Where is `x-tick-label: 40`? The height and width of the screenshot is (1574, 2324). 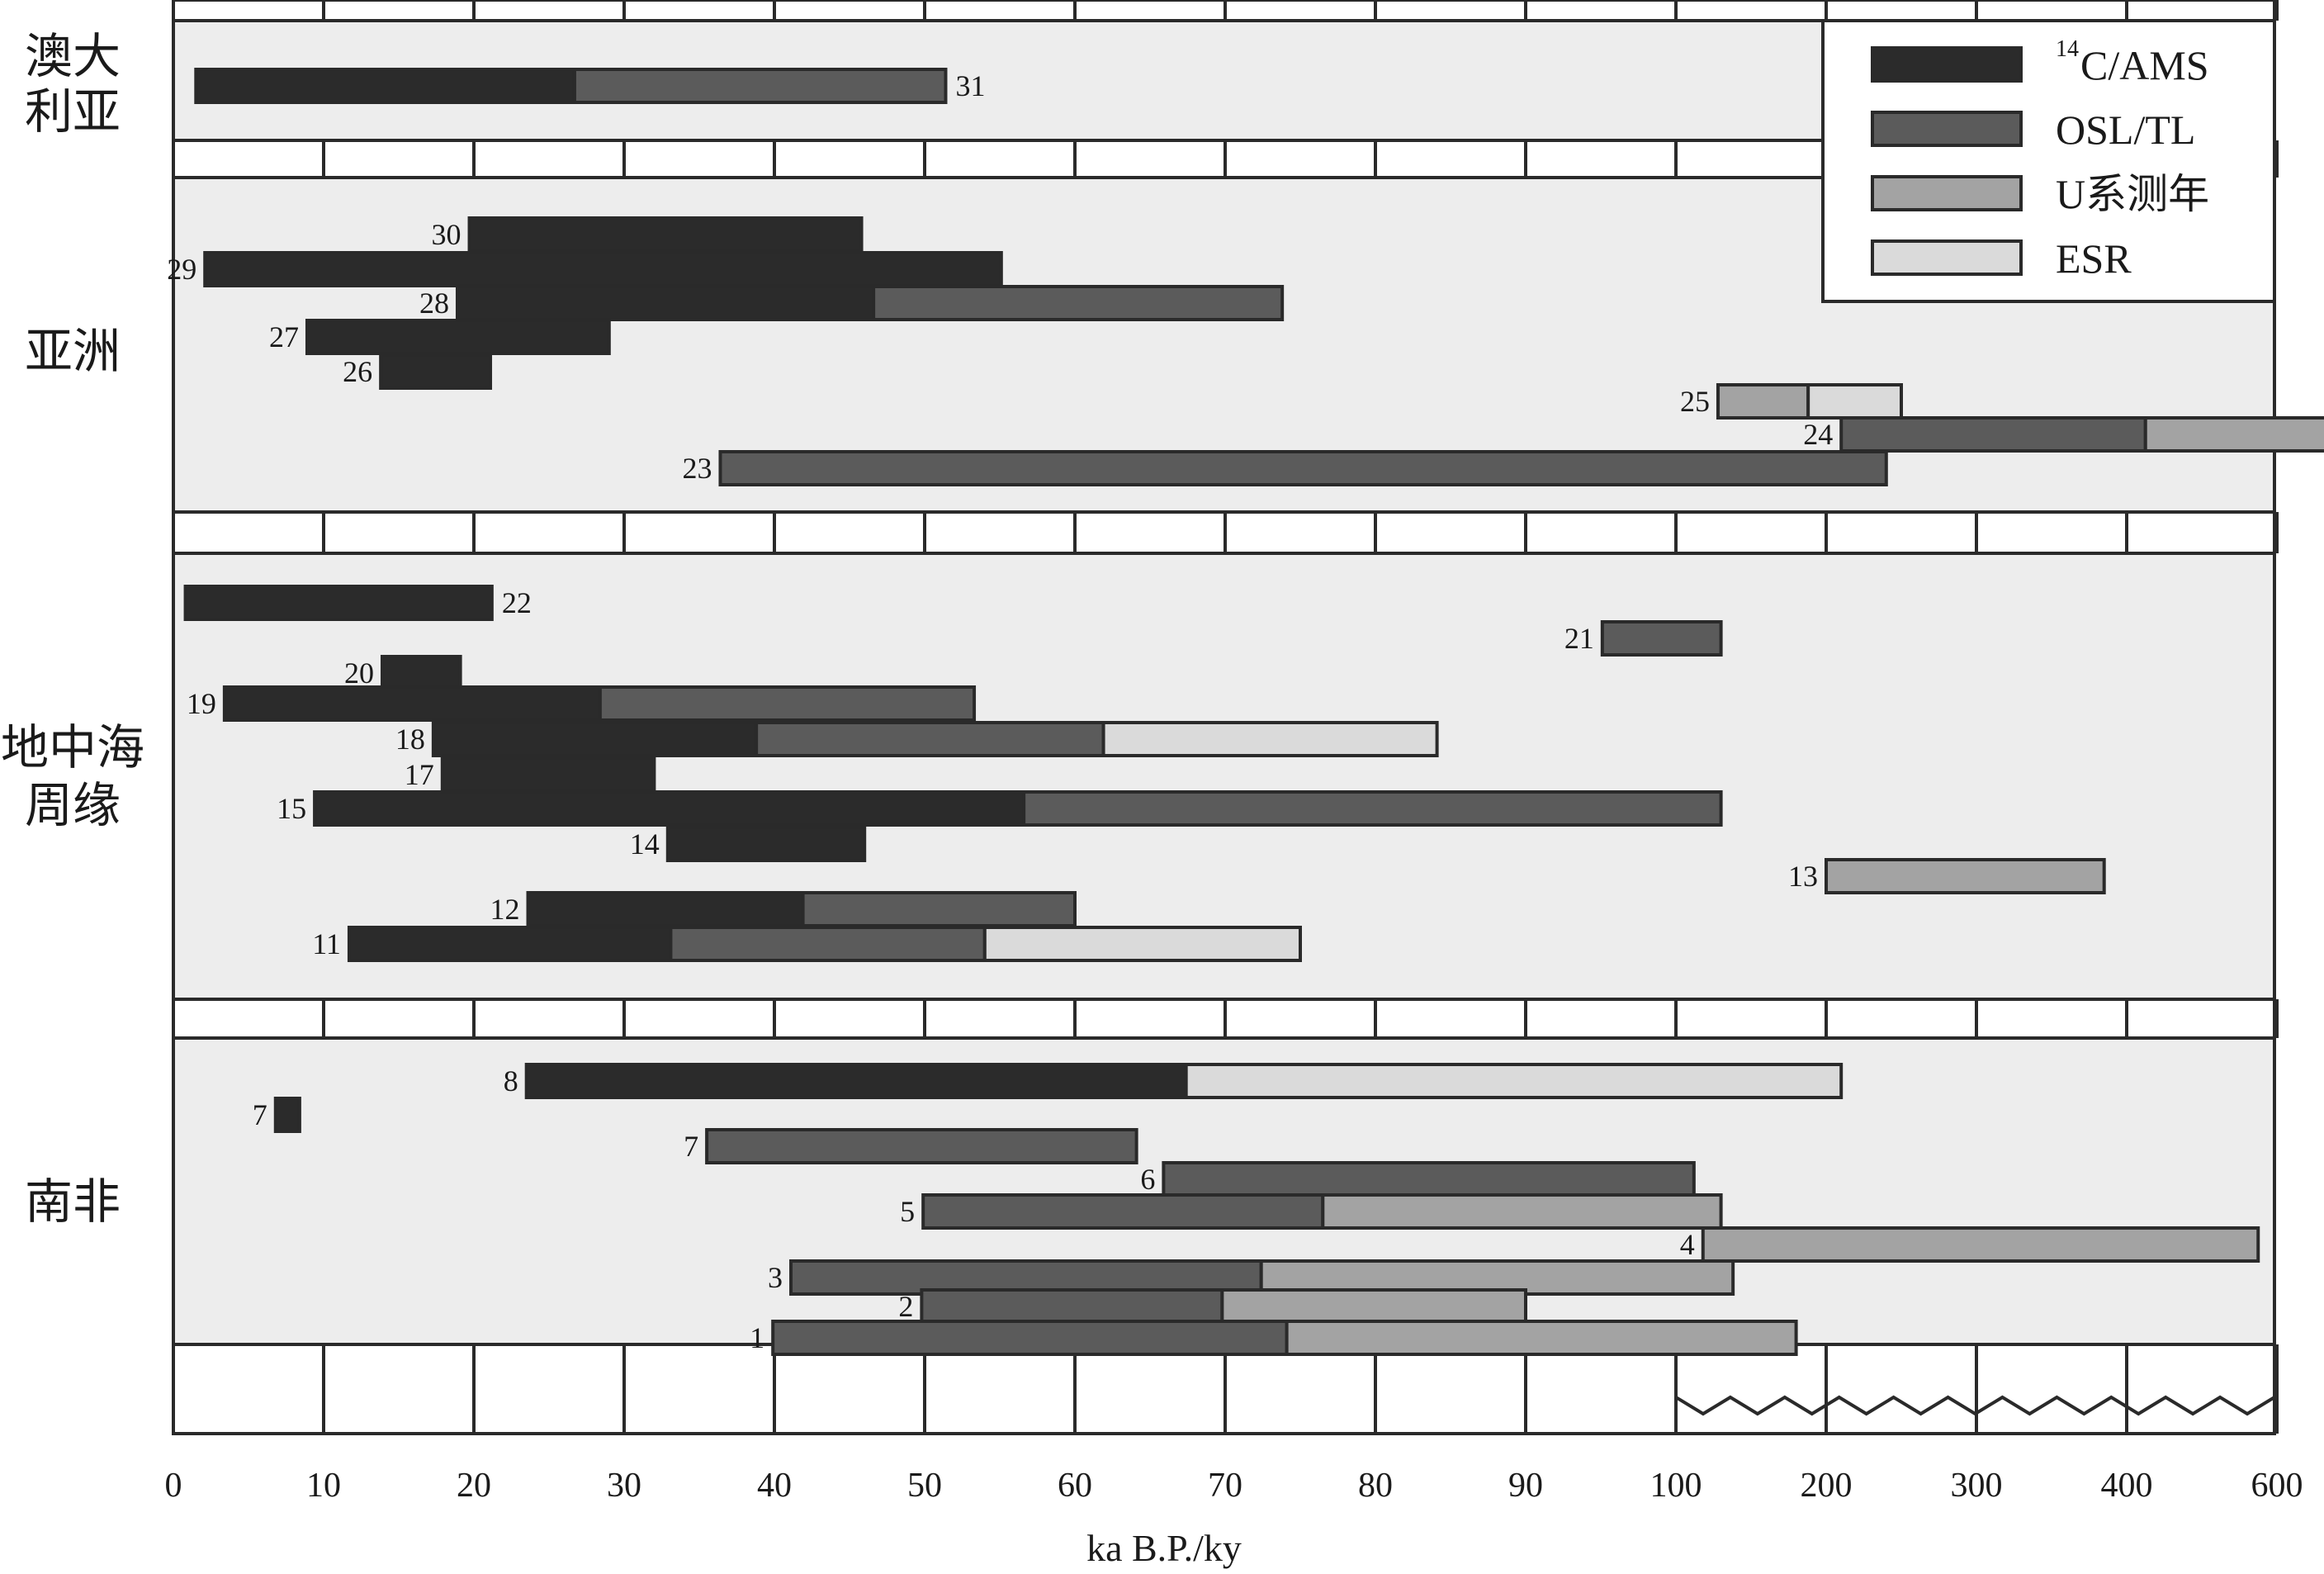
x-tick-label: 40 is located at coordinates (775, 1486).